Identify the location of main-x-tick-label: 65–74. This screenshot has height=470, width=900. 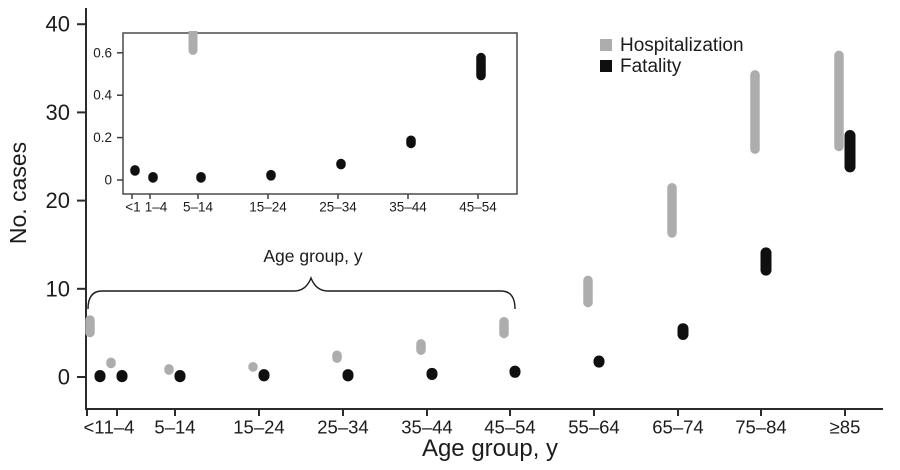
(677, 427).